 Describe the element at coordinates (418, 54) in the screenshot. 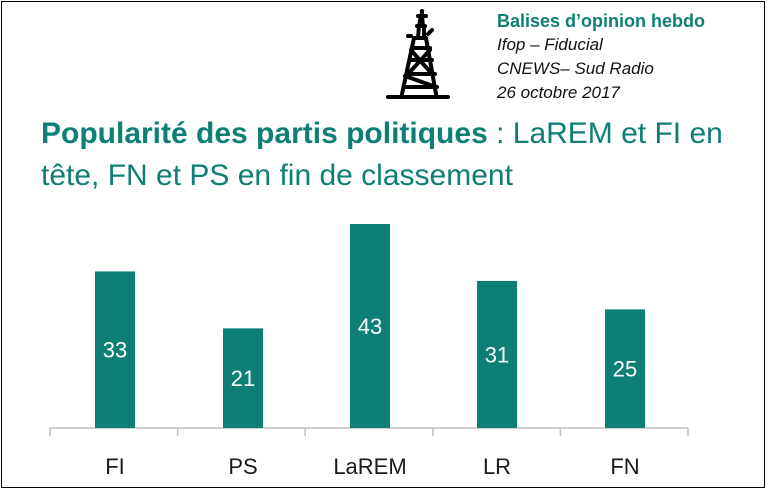

I see `lighthouse-beacon-icon` at that location.